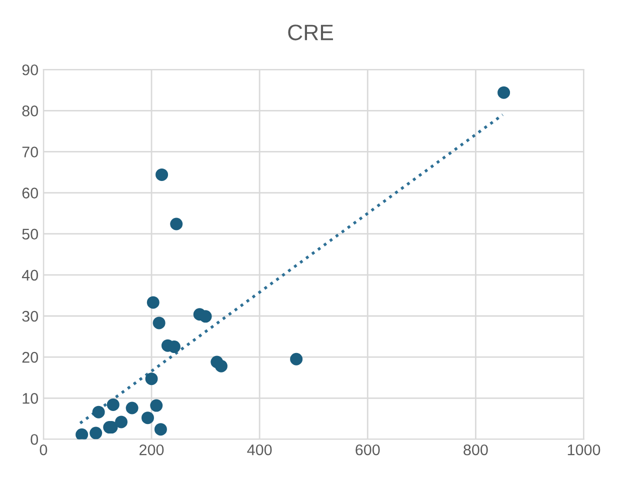 Image resolution: width=621 pixels, height=480 pixels. I want to click on y-tick-label: 50, so click(30, 234).